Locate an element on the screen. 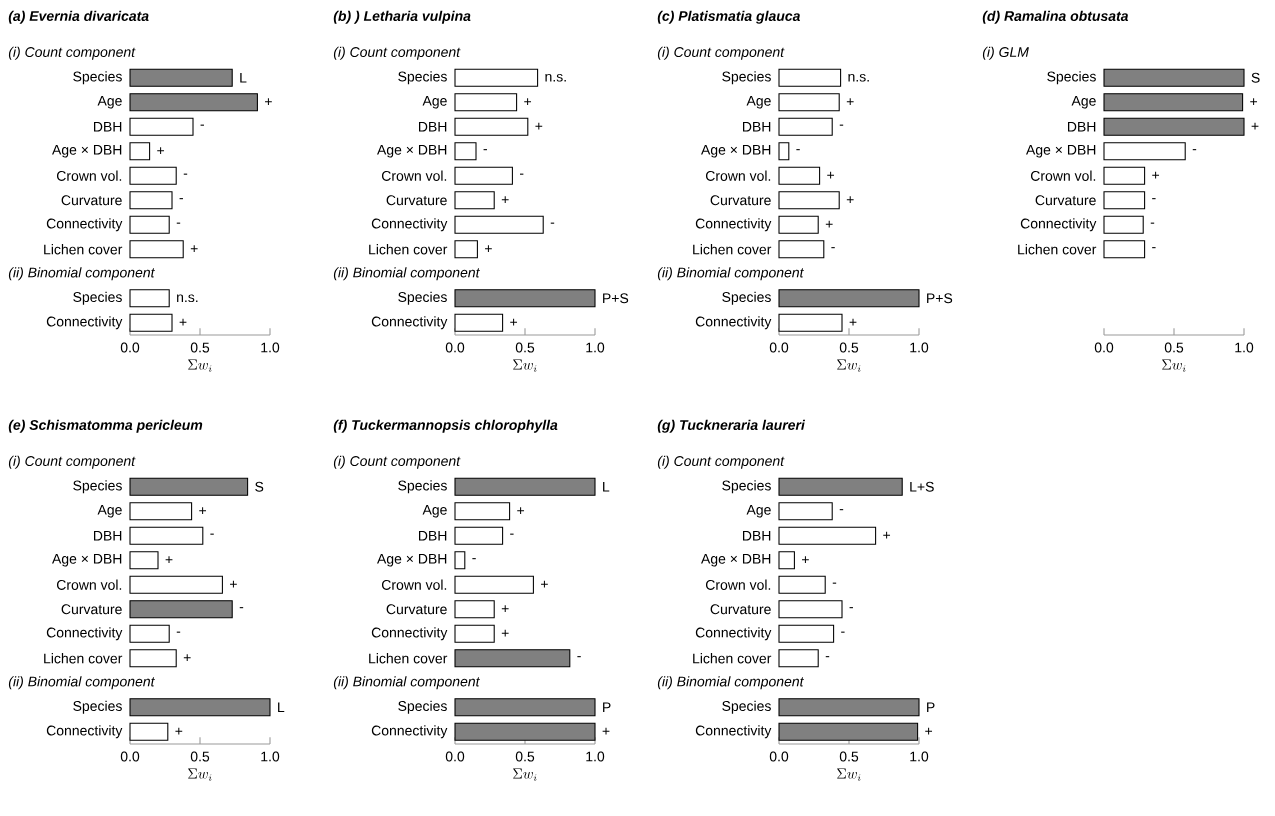  annotation: (i) Count component is located at coordinates (397, 462).